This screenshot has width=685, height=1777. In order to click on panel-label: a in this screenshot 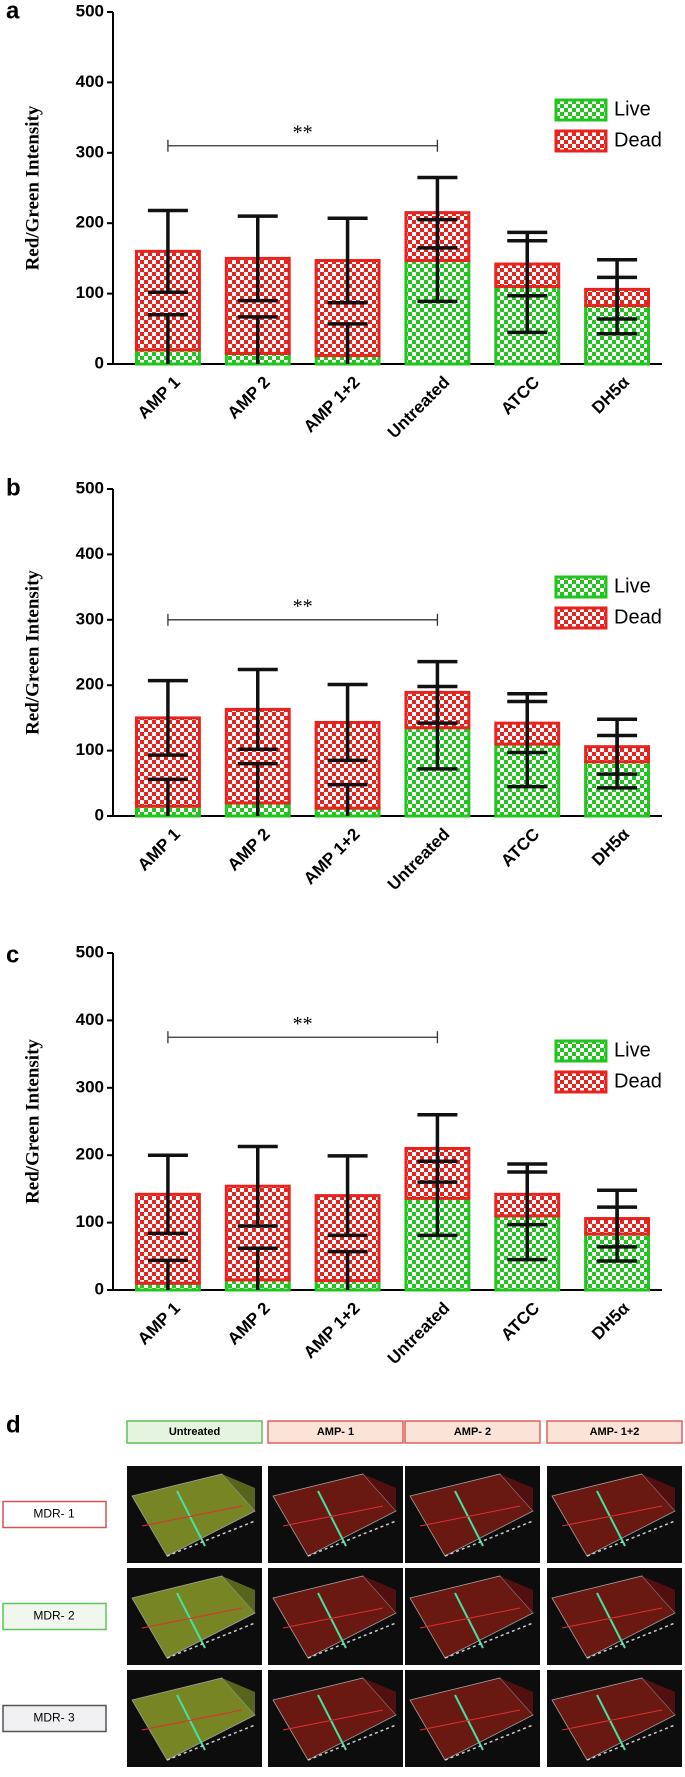, I will do `click(13, 12)`.